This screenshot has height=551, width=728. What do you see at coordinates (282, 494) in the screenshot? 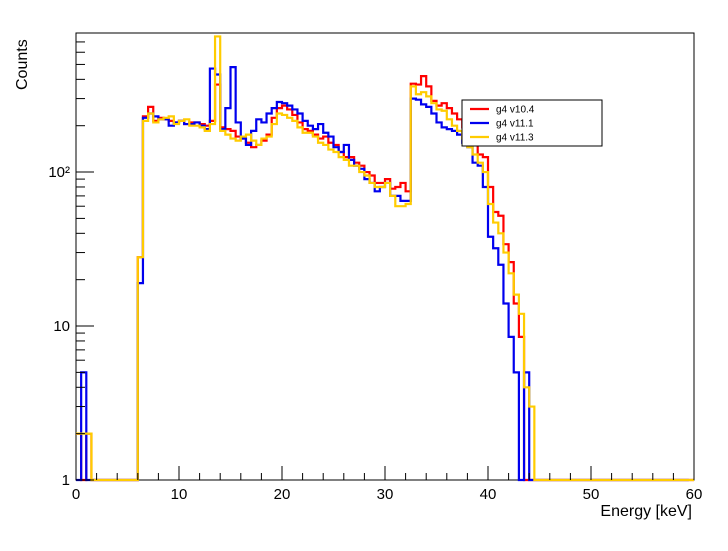
I see `x-tick-label: 20` at bounding box center [282, 494].